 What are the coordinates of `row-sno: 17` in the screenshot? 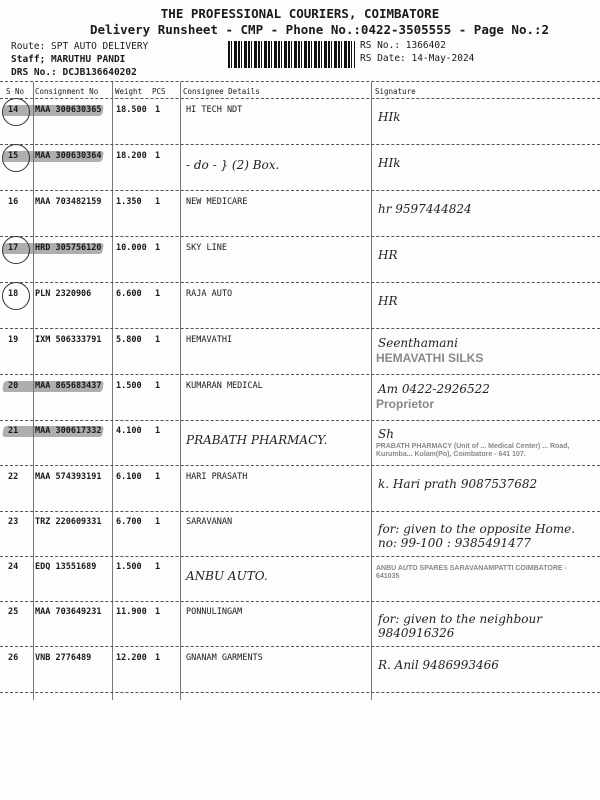 It's located at (13, 248).